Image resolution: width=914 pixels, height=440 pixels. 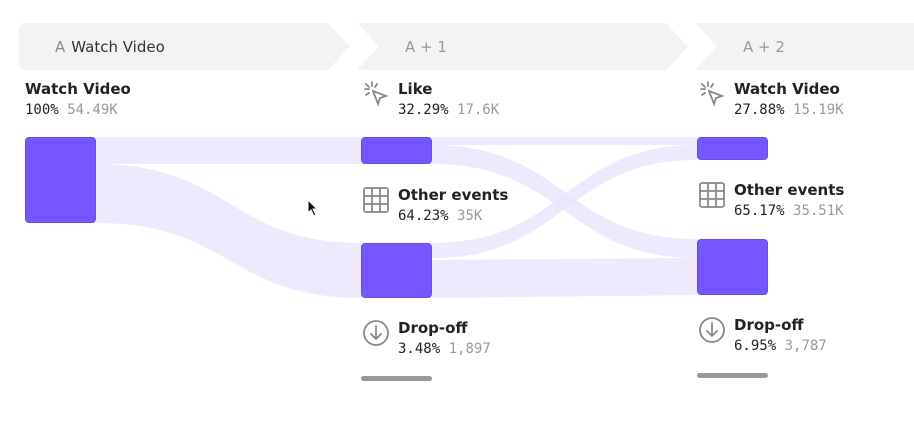 What do you see at coordinates (764, 46) in the screenshot?
I see `step-label: A + 2` at bounding box center [764, 46].